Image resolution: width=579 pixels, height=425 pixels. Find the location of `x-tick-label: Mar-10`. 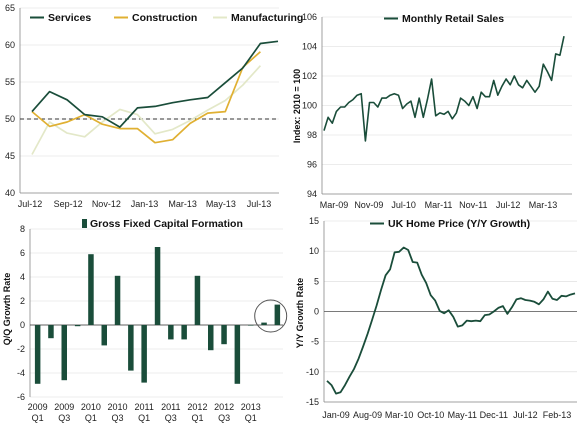

x-tick-label: Mar-10 is located at coordinates (399, 415).